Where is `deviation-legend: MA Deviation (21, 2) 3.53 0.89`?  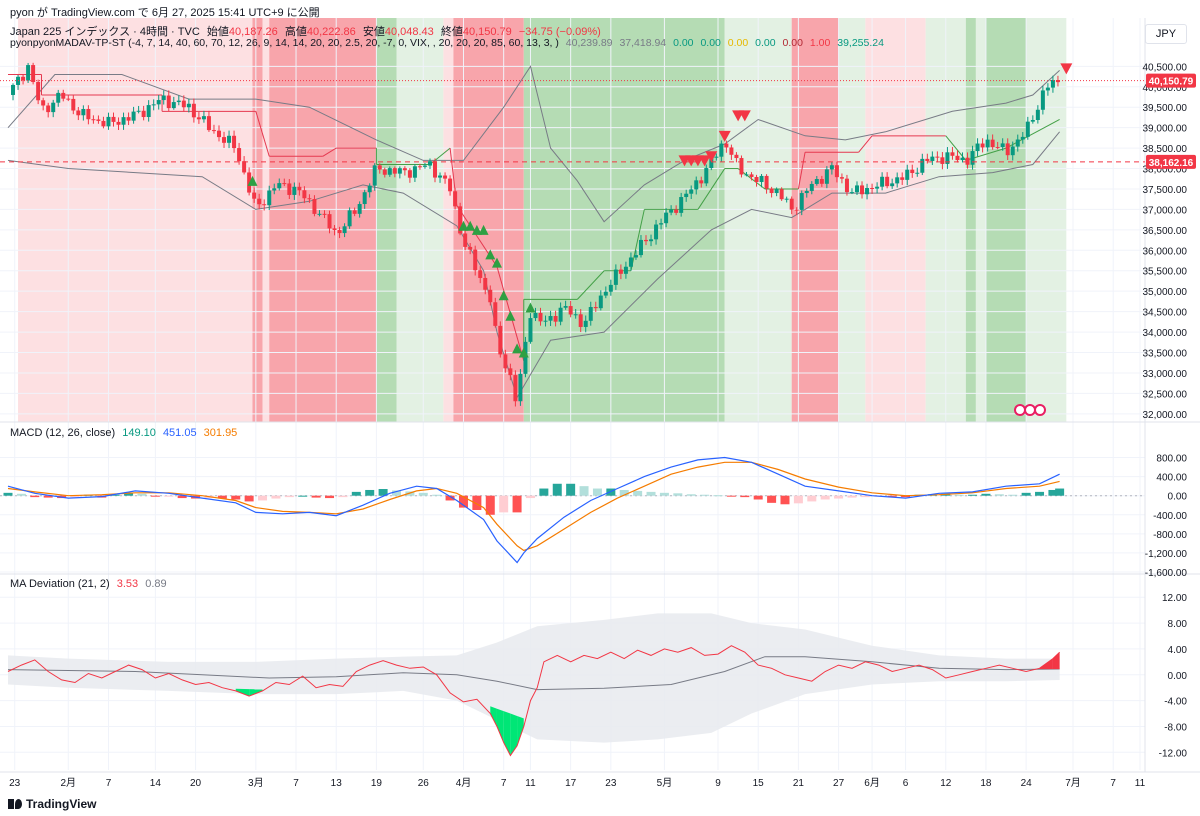 deviation-legend: MA Deviation (21, 2) 3.53 0.89 is located at coordinates (90, 584).